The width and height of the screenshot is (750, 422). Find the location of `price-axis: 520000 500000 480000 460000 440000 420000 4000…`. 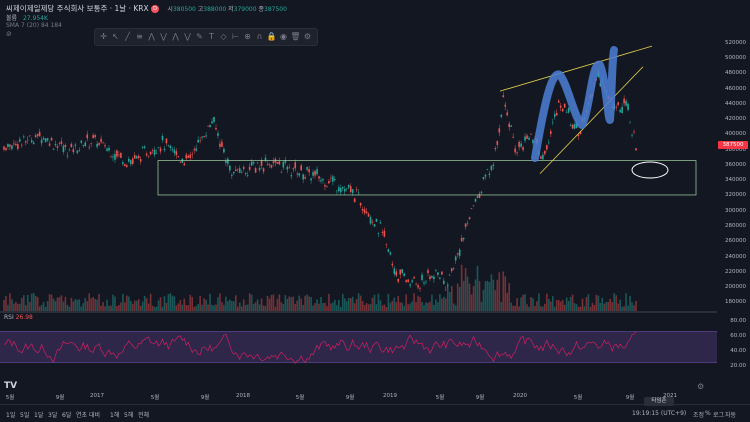

price-axis: 520000 500000 480000 460000 440000 420000 4000… is located at coordinates (733, 156).